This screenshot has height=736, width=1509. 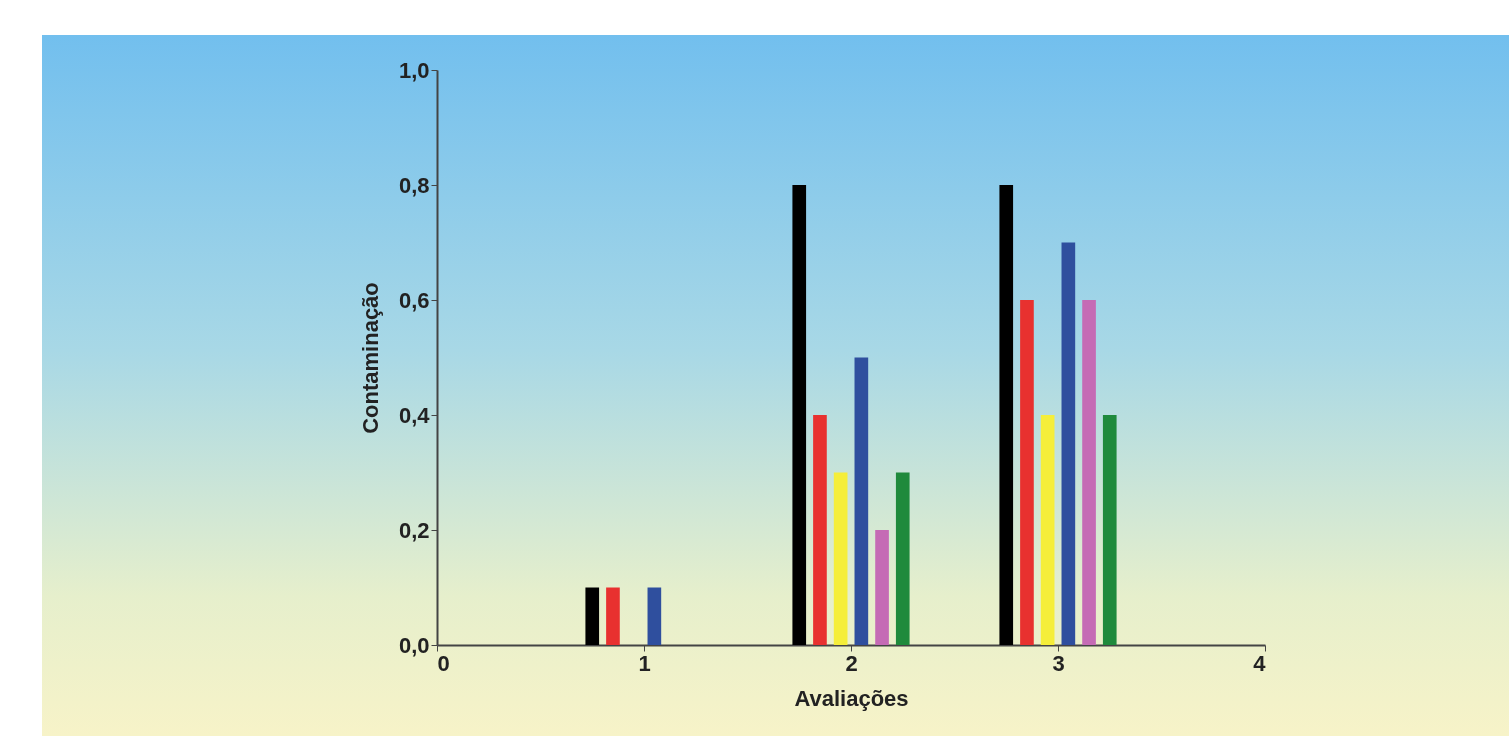 What do you see at coordinates (414, 415) in the screenshot?
I see `y-tick-label: 0,4` at bounding box center [414, 415].